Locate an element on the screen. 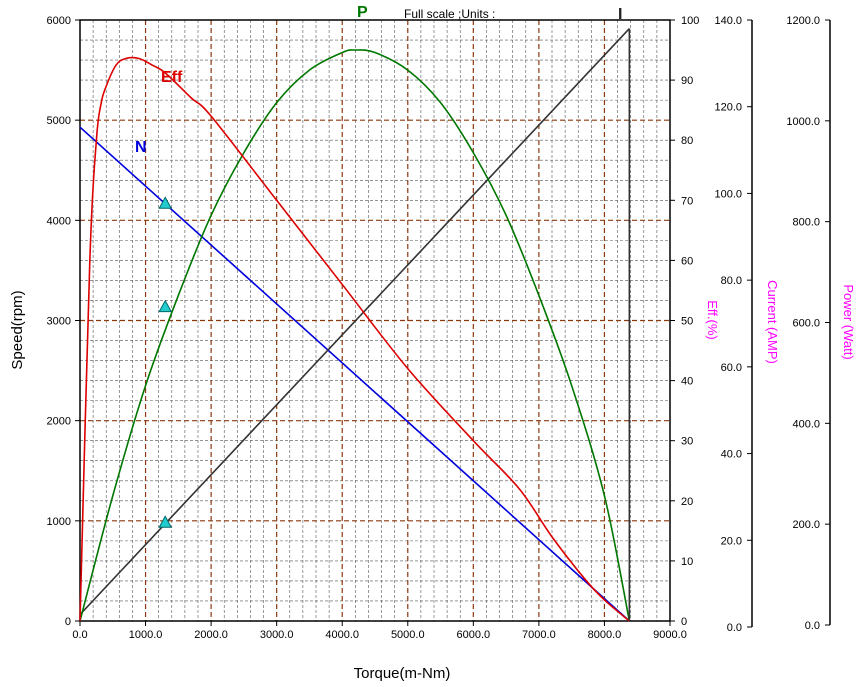 The height and width of the screenshot is (687, 857). power-tick-label: 200.0 is located at coordinates (806, 525).